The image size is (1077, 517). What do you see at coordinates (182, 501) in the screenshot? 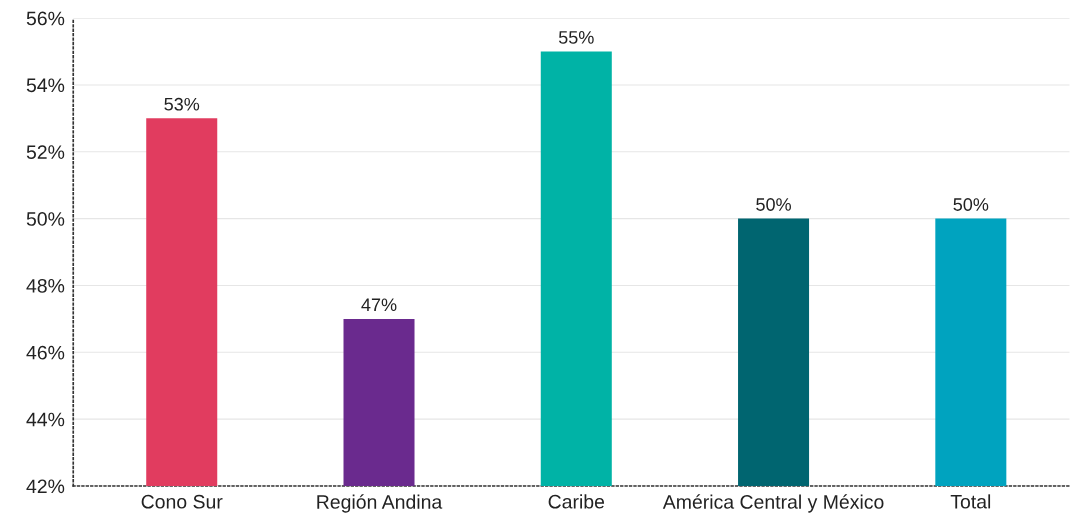
I see `x-tick-label: Cono Sur` at bounding box center [182, 501].